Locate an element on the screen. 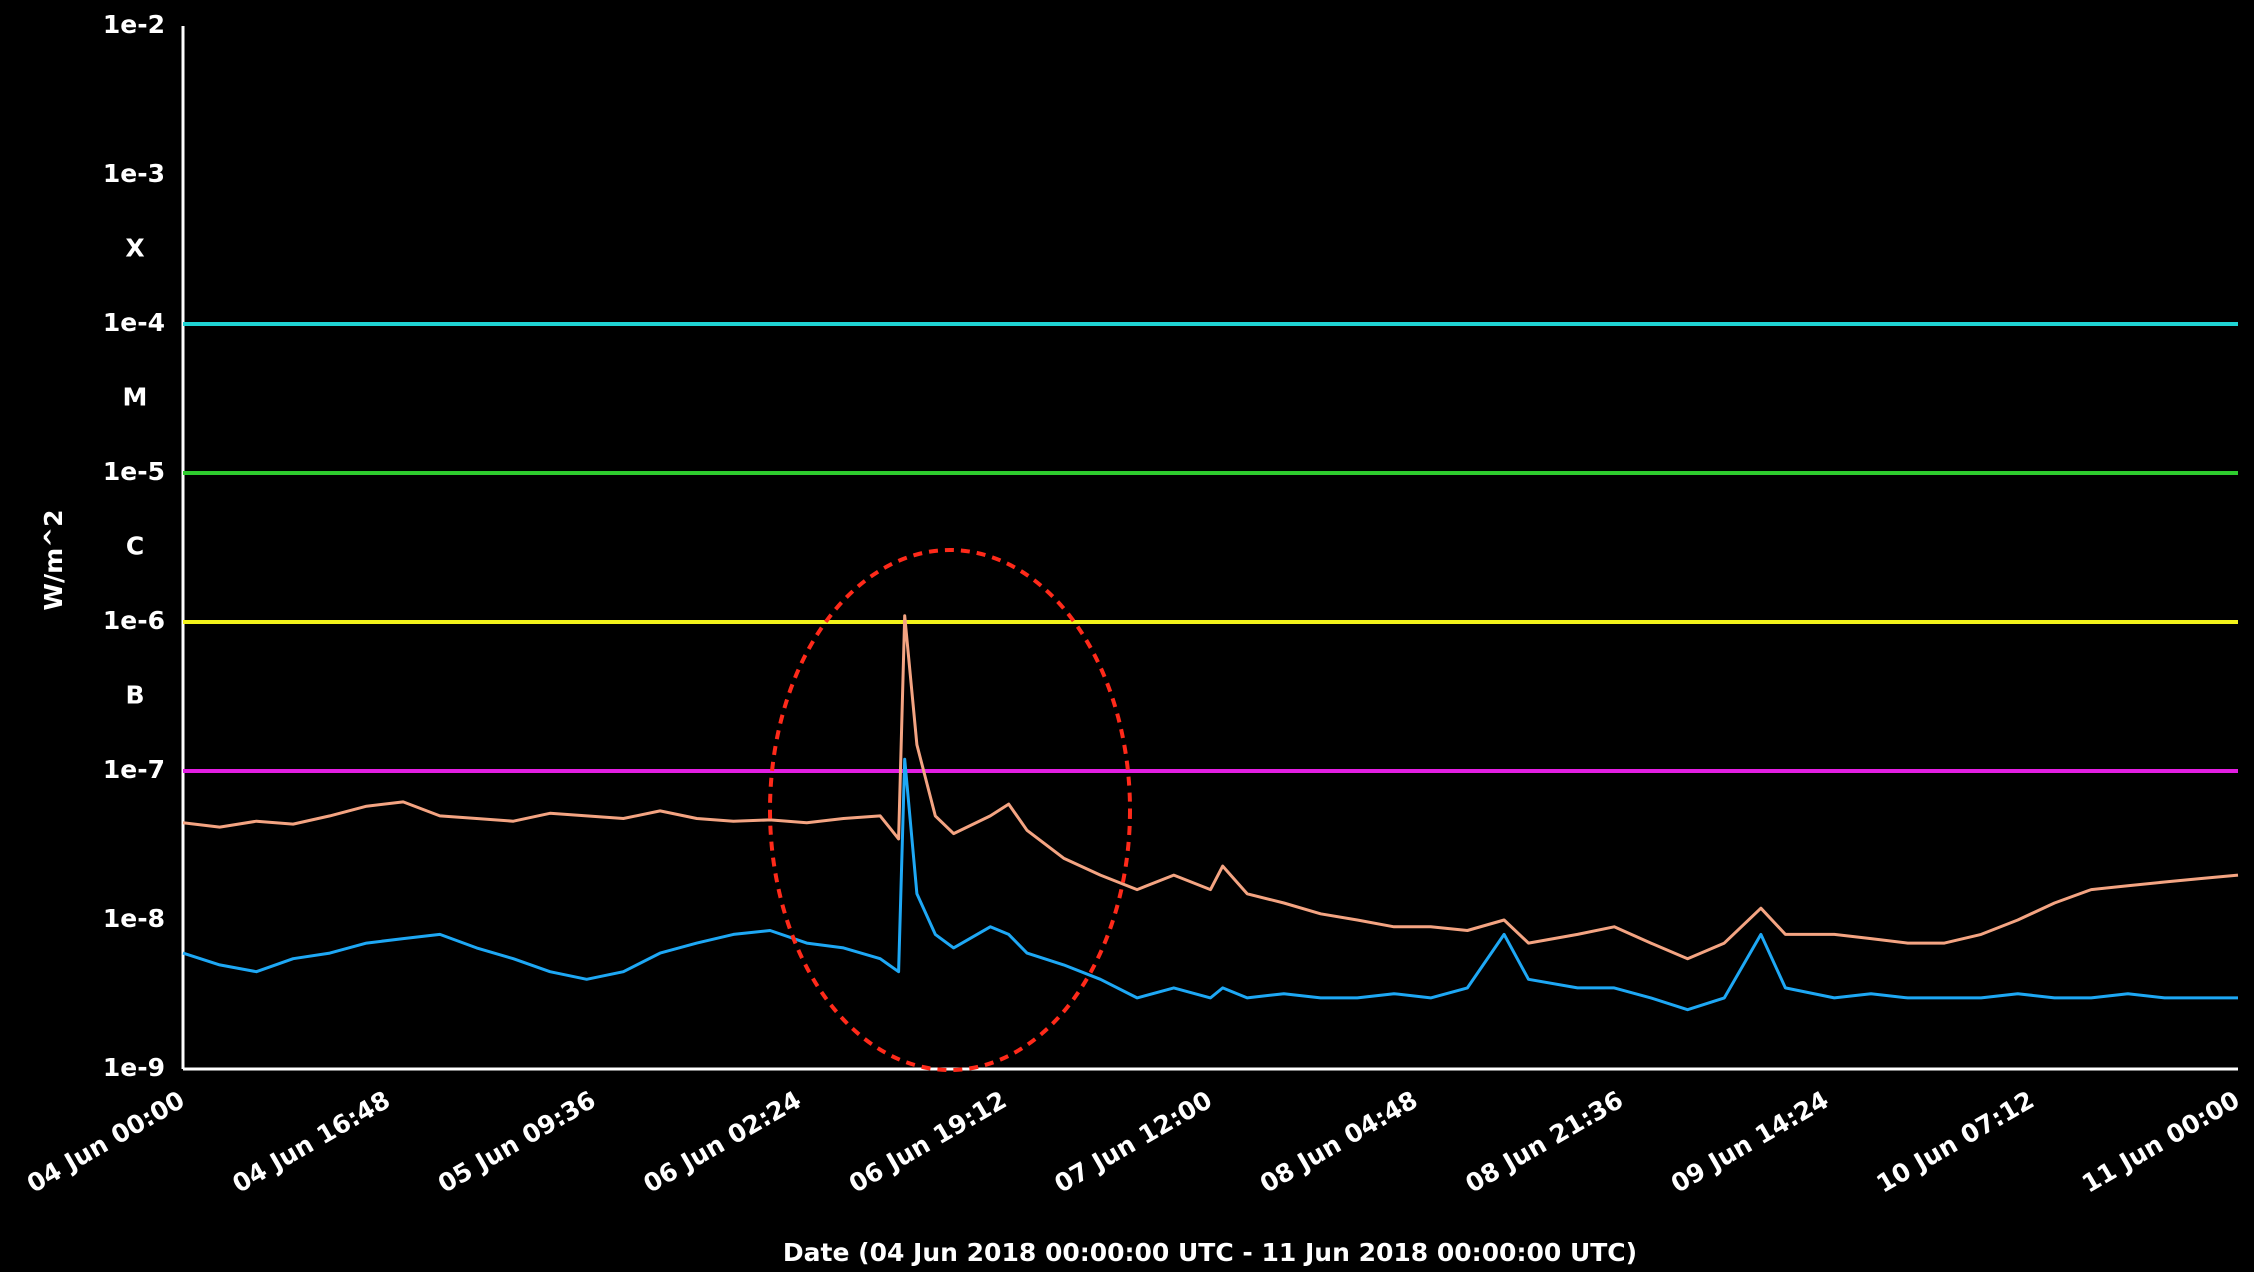  class-label: B is located at coordinates (134, 695).